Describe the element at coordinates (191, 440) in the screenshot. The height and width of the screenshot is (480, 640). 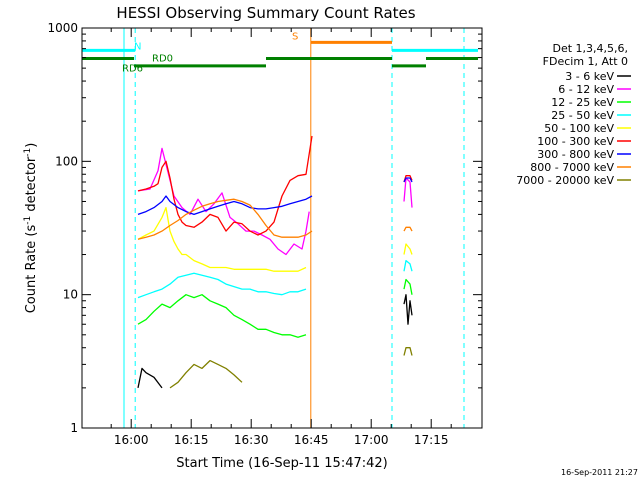
I see `x-tick-label: 16:15` at that location.